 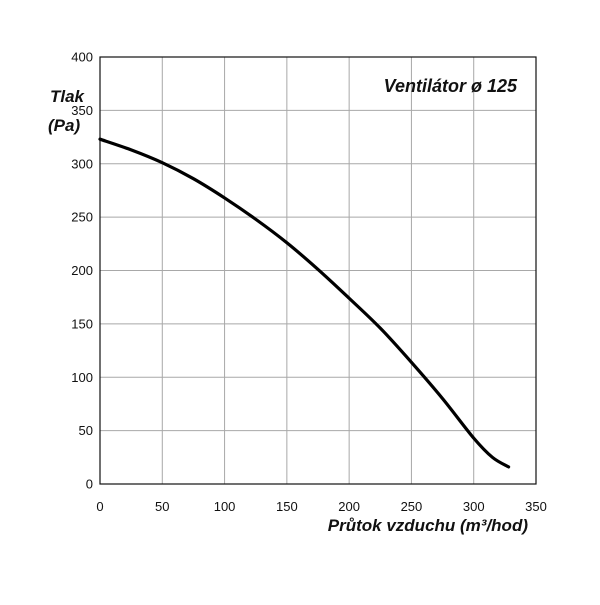 I want to click on x-tick-label: 200, so click(x=349, y=506).